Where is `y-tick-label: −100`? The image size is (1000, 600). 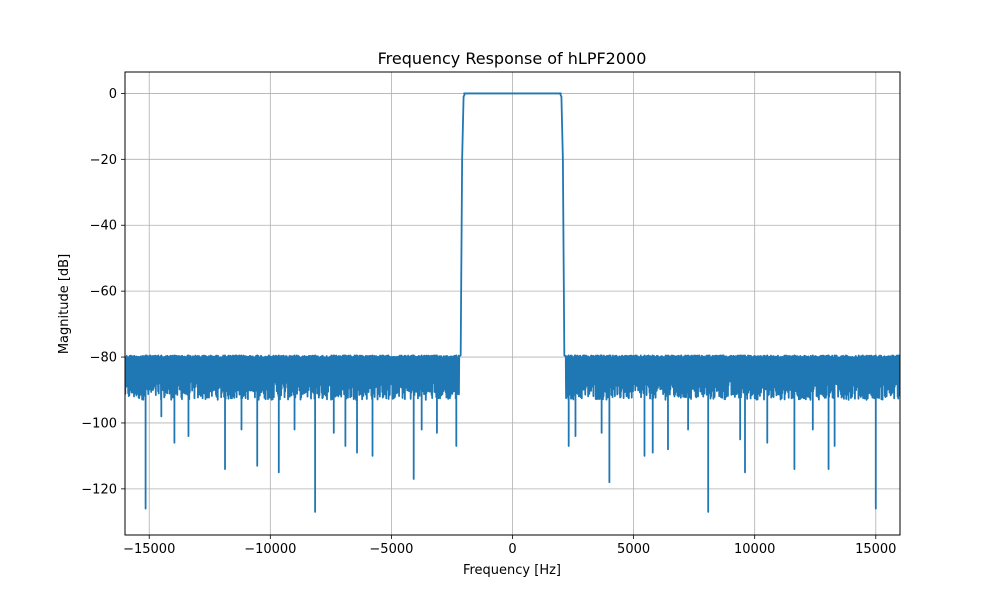 y-tick-label: −100 is located at coordinates (99, 423).